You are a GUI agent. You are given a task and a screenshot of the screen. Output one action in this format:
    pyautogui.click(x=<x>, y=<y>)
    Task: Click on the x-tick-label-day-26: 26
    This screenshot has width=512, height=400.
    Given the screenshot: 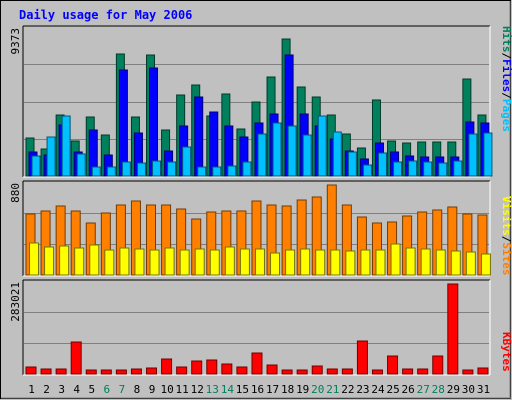 What is the action you would take?
    pyautogui.click(x=408, y=389)
    